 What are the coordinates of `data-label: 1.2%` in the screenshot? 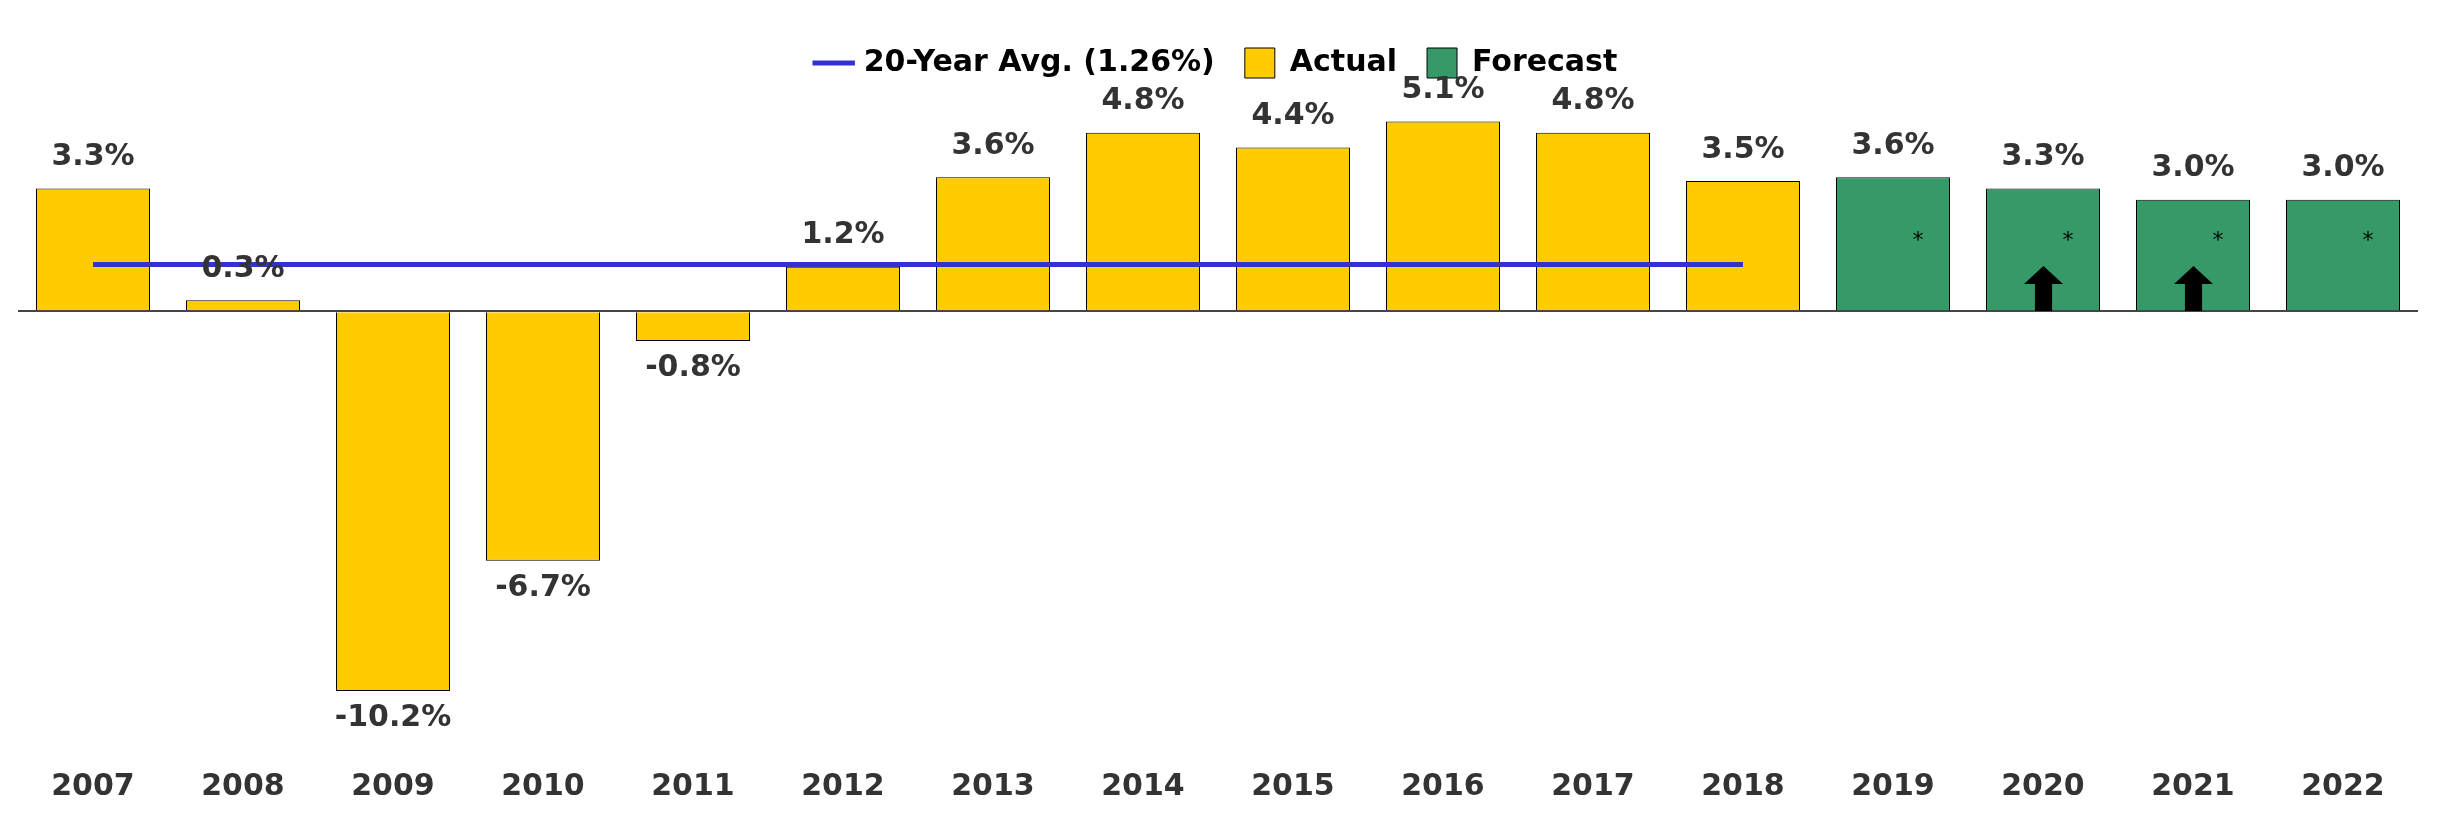 It's located at (843, 233).